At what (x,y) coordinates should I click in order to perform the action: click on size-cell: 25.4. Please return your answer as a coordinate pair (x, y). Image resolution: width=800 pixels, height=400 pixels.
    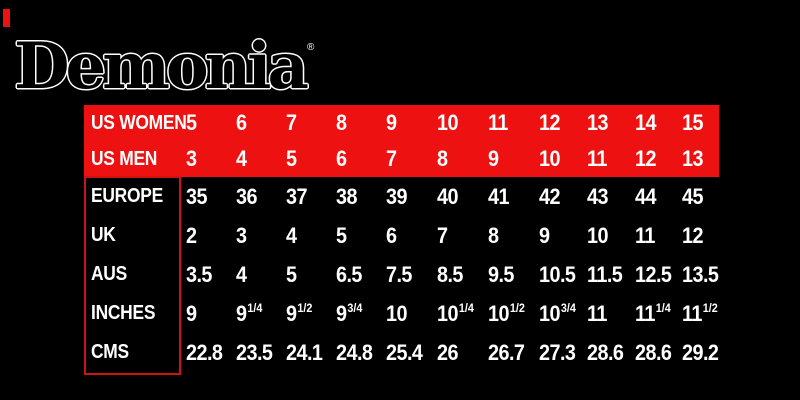
    Looking at the image, I should click on (404, 352).